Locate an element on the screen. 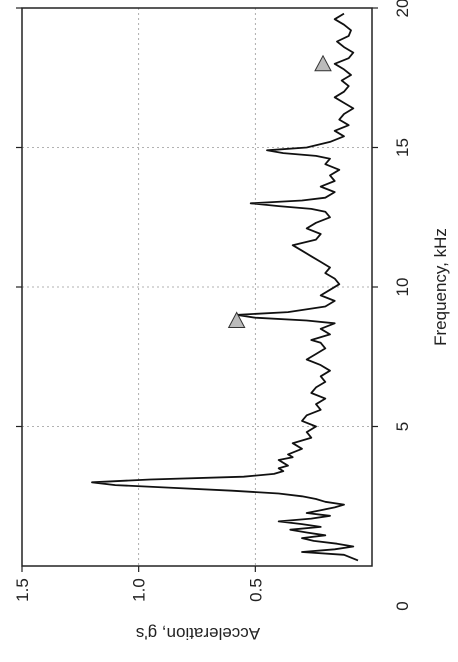  x-tick-label: 10 is located at coordinates (402, 287).